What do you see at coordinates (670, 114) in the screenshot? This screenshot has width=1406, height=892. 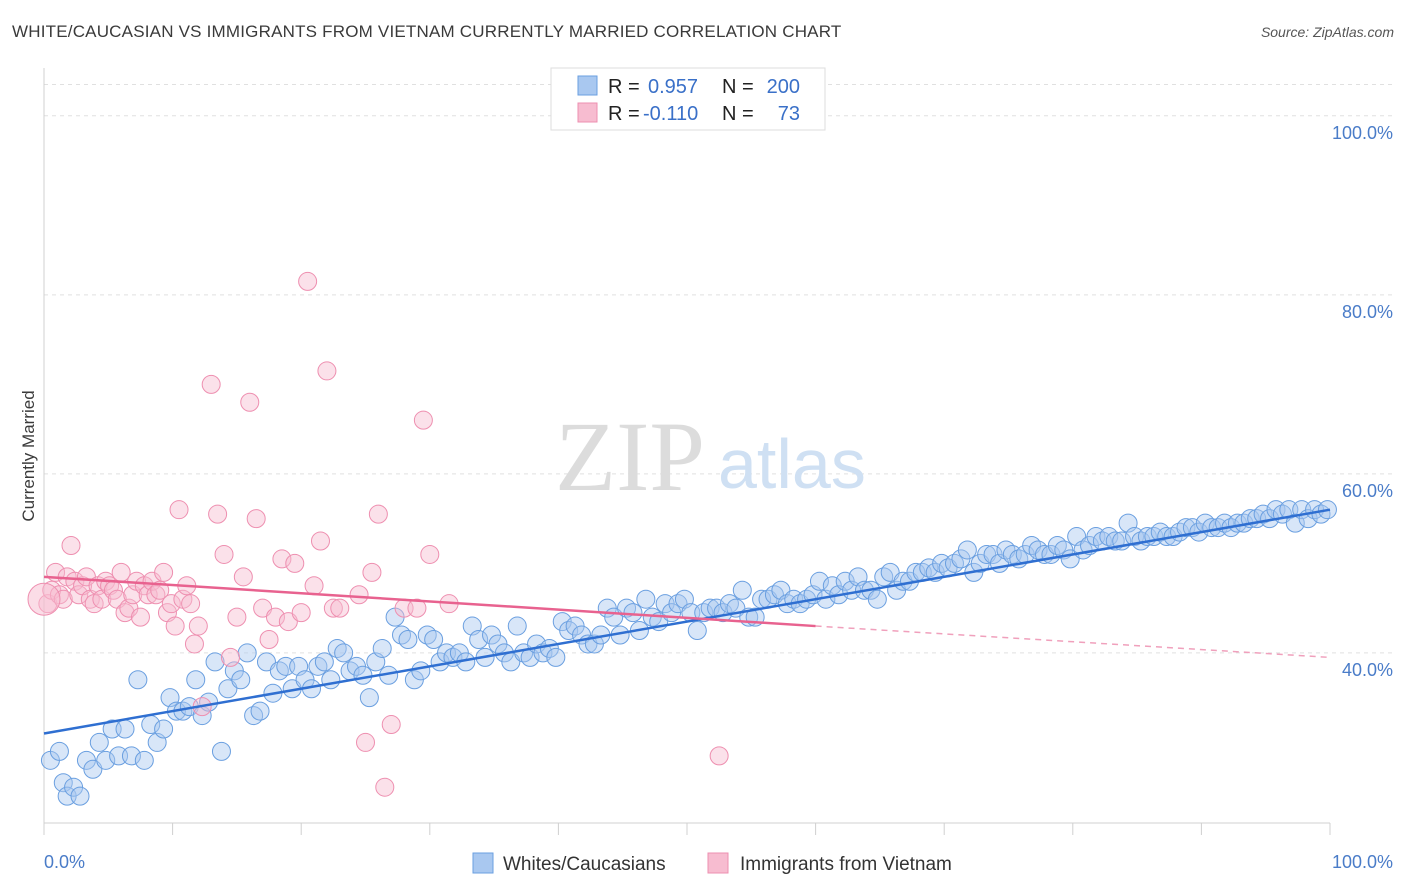 I see `legend-r-value-vietnam: -0.110` at bounding box center [670, 114].